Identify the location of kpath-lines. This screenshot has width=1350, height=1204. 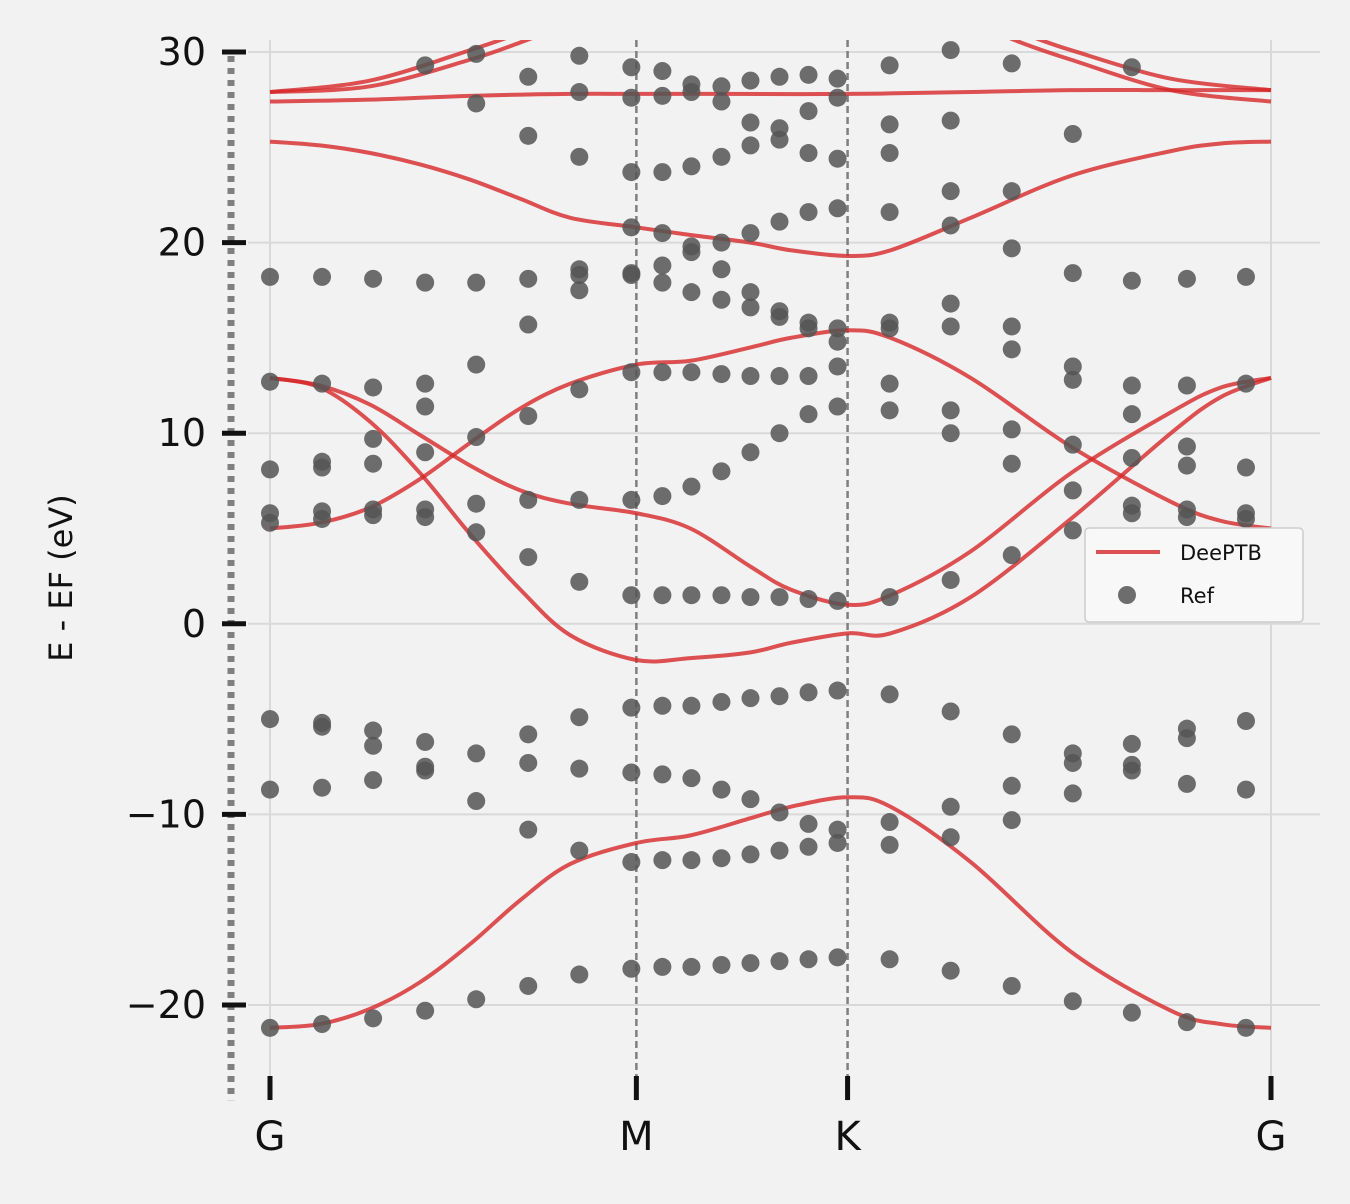
(742, 570).